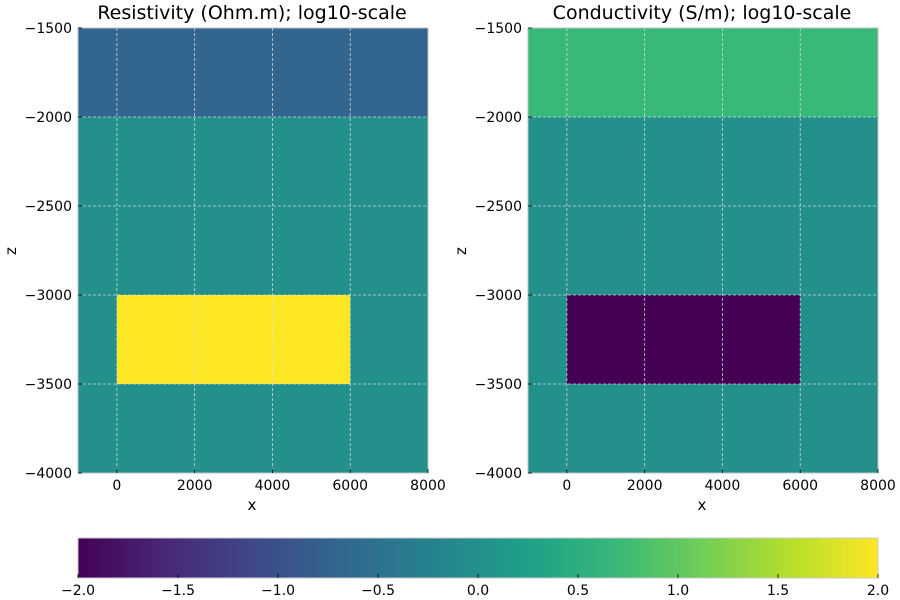  Describe the element at coordinates (178, 591) in the screenshot. I see `colorbar-tick-label: −1.5` at that location.